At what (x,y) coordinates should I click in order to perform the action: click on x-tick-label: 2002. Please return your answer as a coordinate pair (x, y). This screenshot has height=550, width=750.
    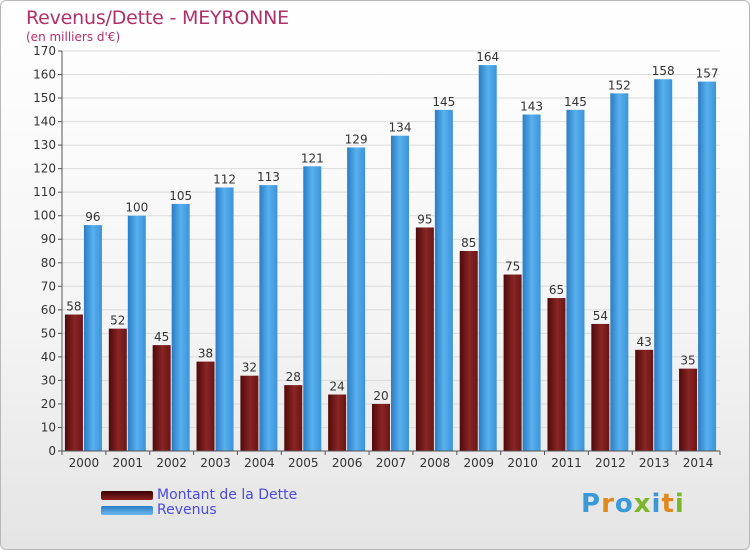
    Looking at the image, I should click on (171, 463).